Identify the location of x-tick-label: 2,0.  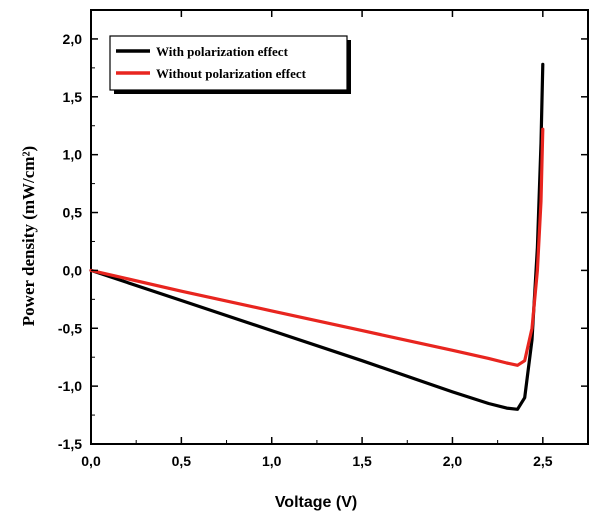
(453, 461).